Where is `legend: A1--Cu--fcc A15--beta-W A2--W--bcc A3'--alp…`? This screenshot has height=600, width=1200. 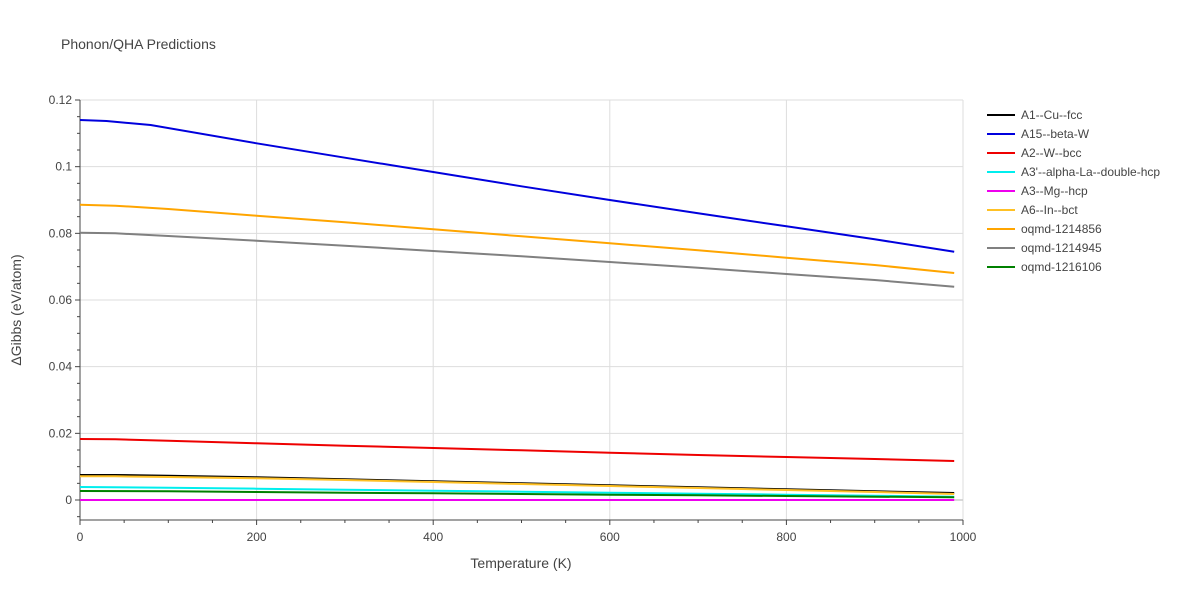 legend: A1--Cu--fcc A15--beta-W A2--W--bcc A3'--alp… is located at coordinates (1073, 191).